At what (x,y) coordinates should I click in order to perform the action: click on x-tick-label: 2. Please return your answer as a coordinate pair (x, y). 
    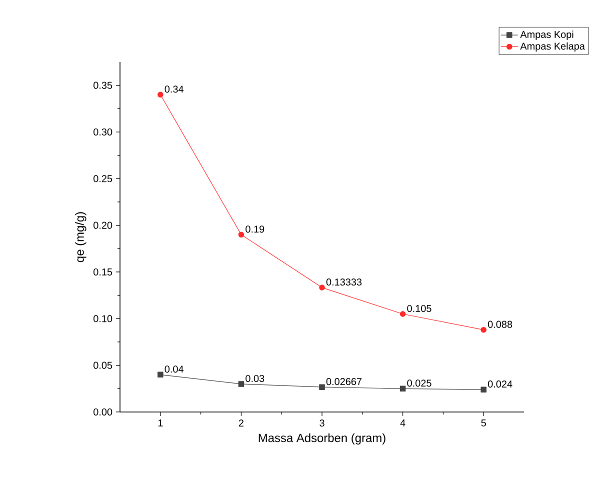
    Looking at the image, I should click on (241, 422).